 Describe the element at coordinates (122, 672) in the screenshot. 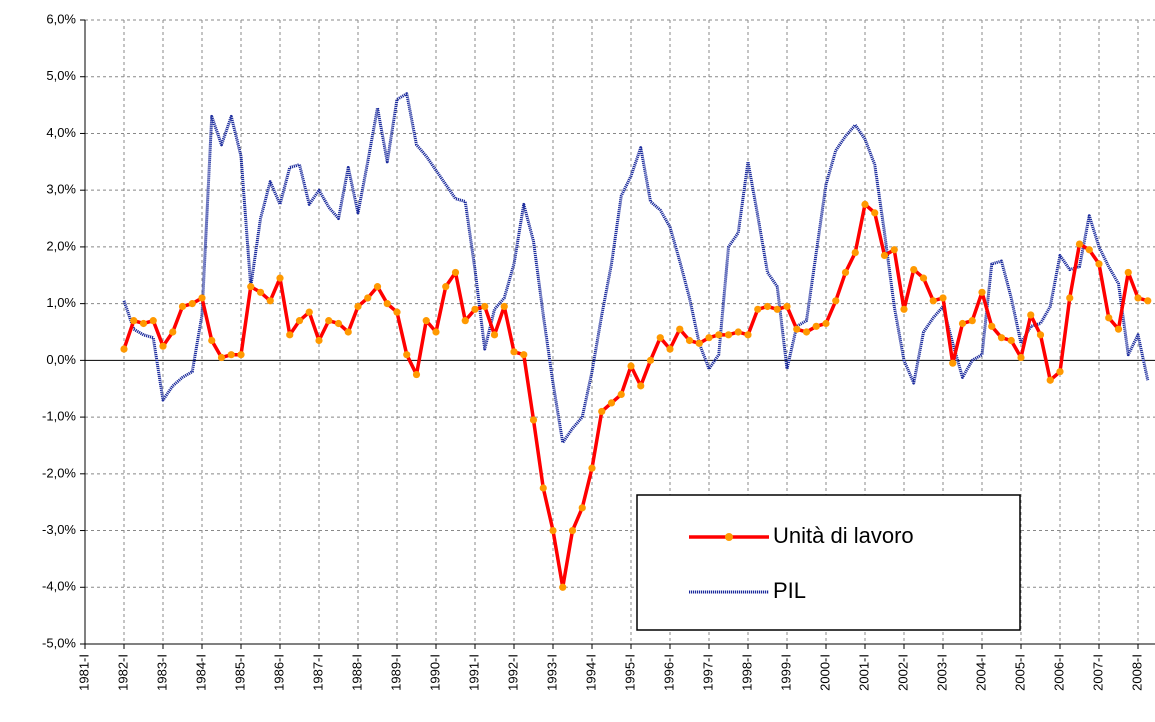

I see `x-tick-label: 1982-I` at that location.